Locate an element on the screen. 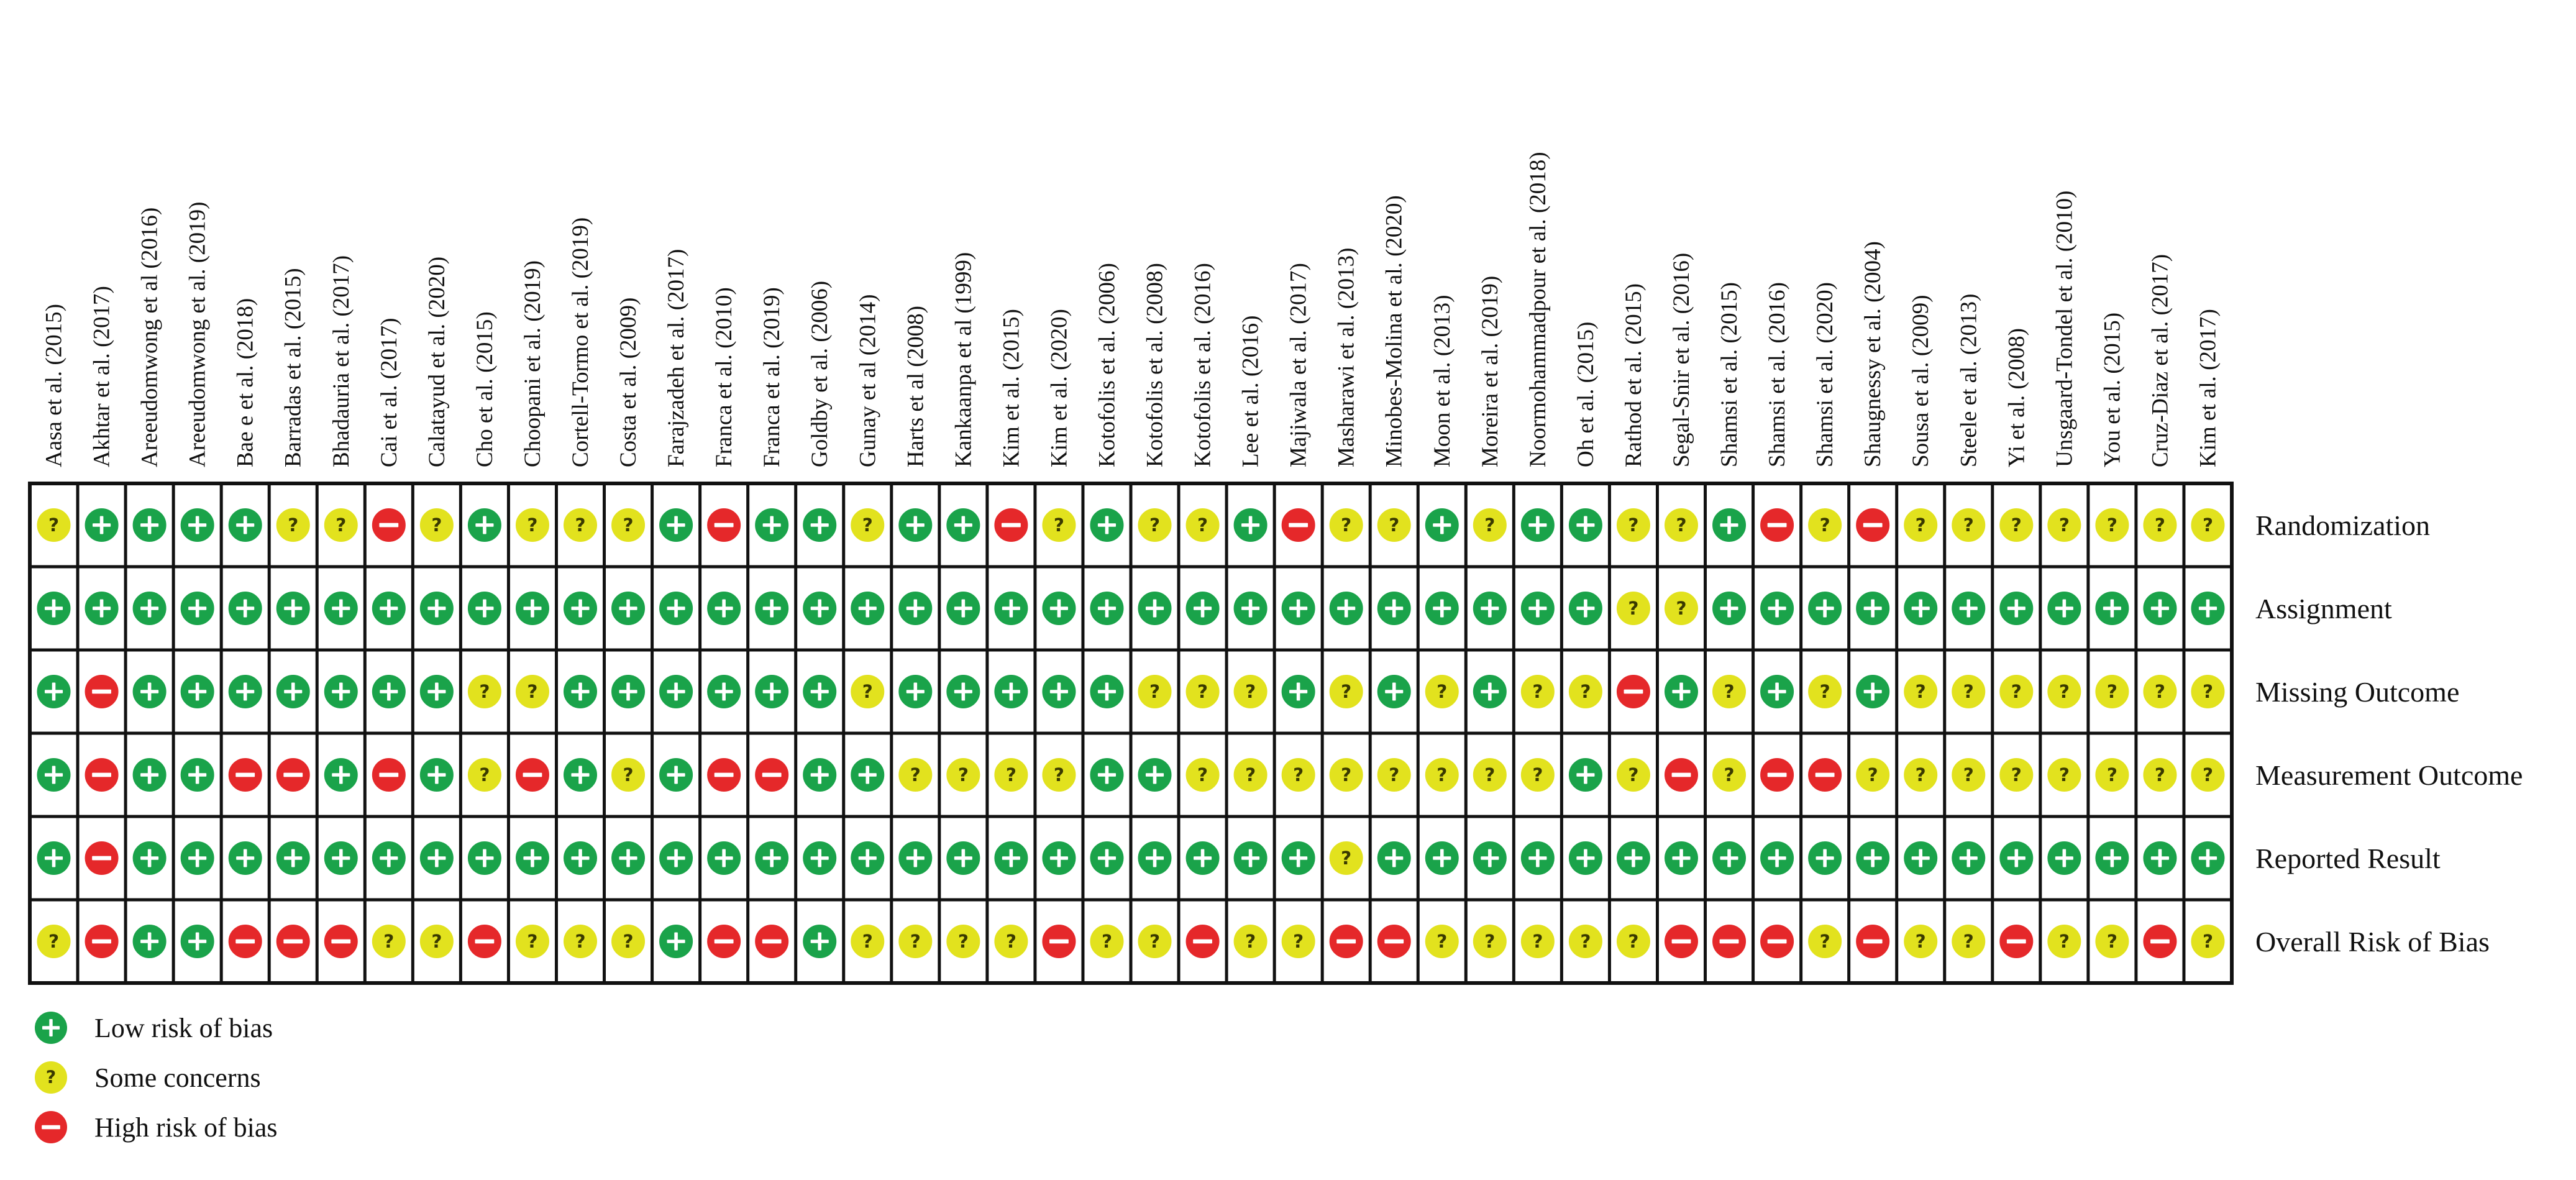 The height and width of the screenshot is (1180, 2576). domain-label: Assignment is located at coordinates (2323, 608).